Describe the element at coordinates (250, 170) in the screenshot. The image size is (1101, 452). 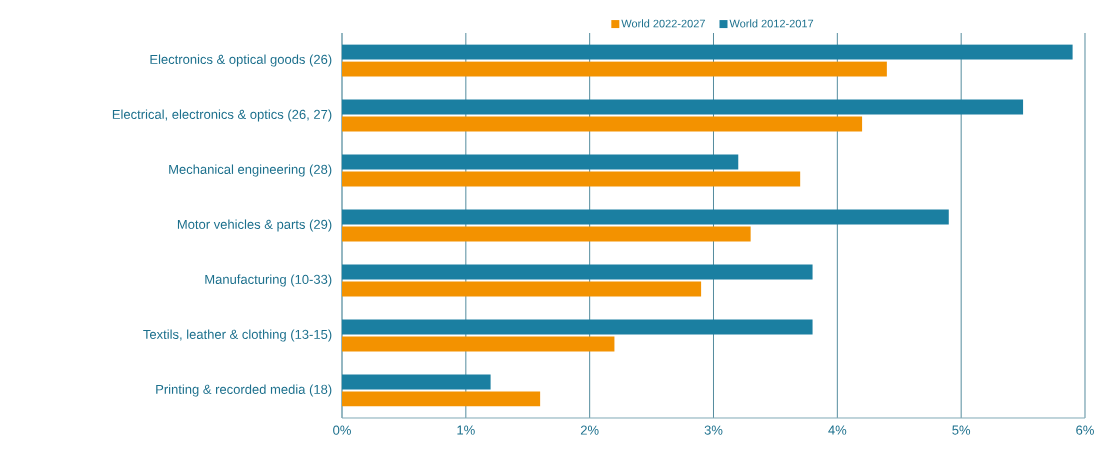
I see `y-tick-label: Mechanical engineering (28)` at that location.